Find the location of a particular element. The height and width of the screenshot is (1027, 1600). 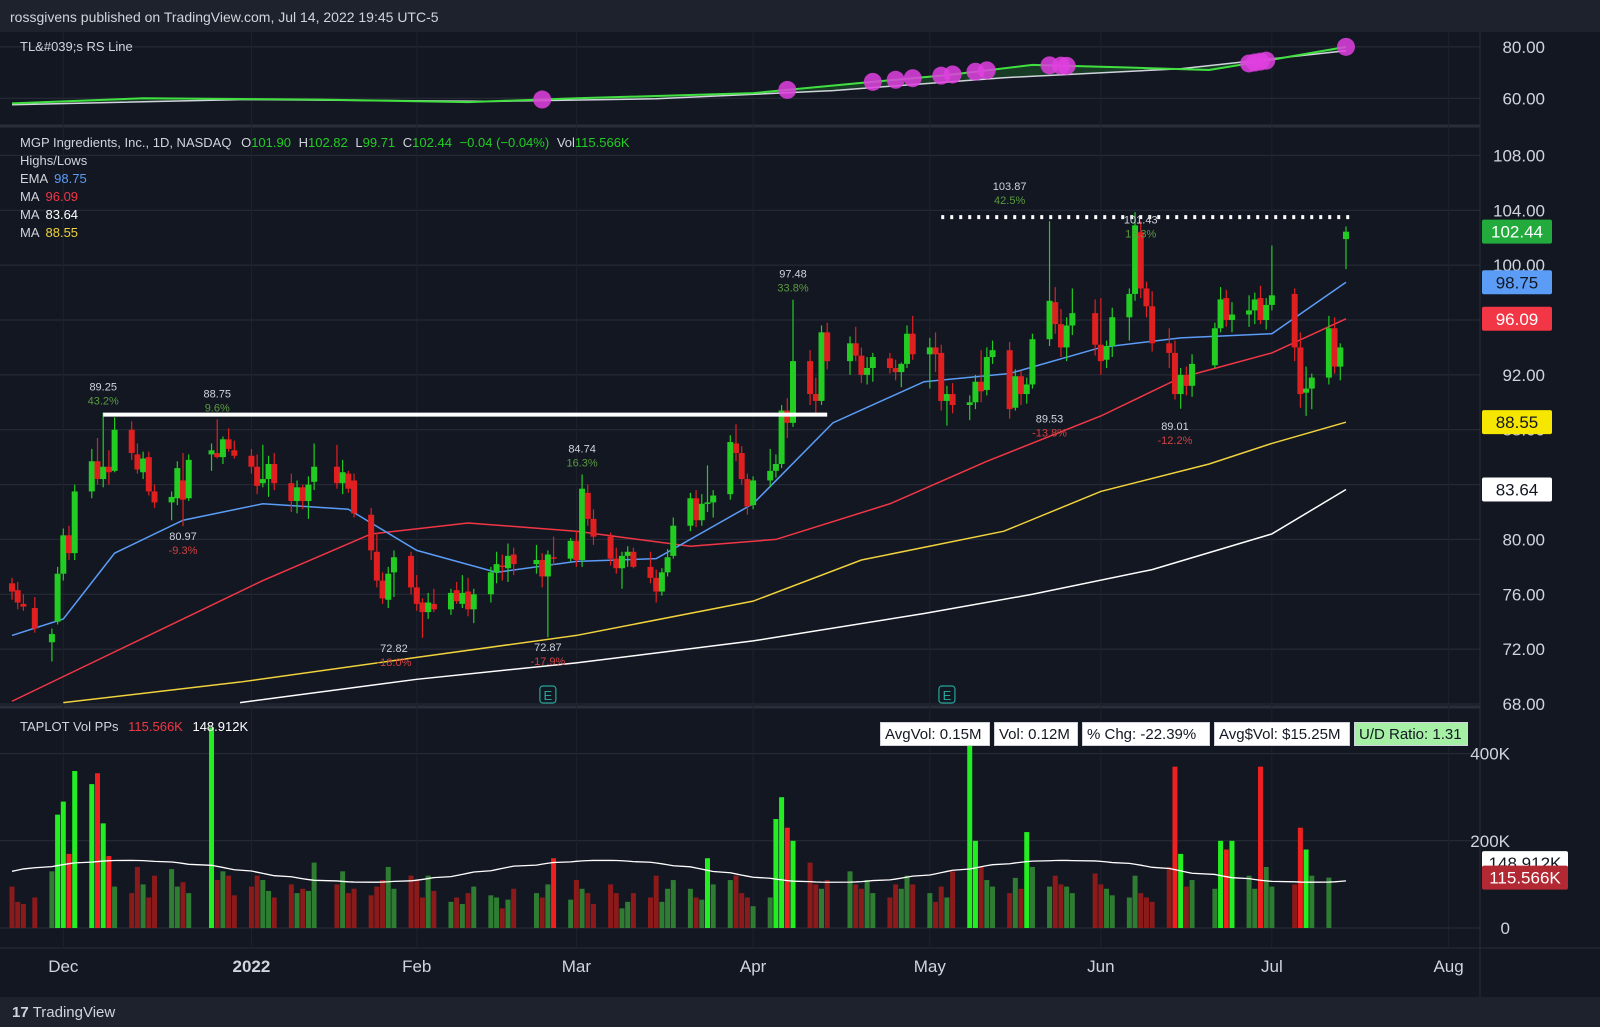

indicator-row: Highs/Lows is located at coordinates (325, 161).